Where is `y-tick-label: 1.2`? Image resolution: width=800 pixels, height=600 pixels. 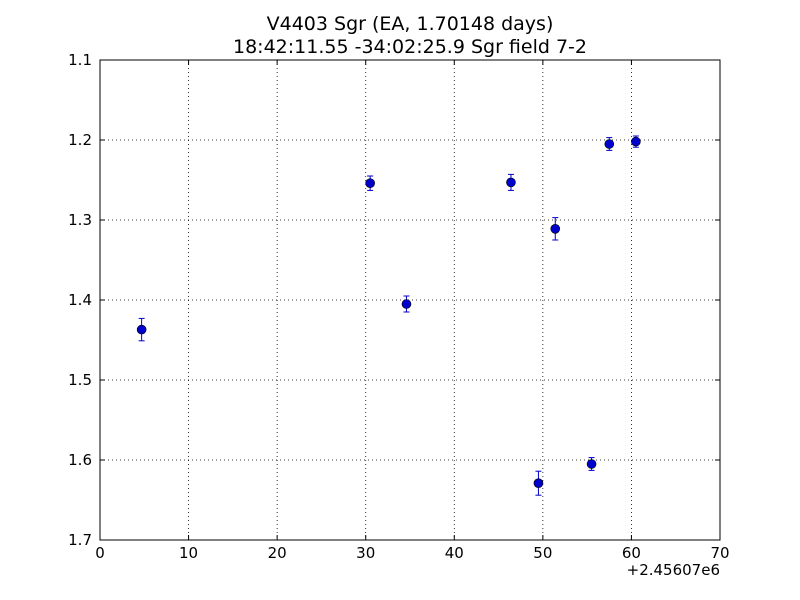 y-tick-label: 1.2 is located at coordinates (80, 140).